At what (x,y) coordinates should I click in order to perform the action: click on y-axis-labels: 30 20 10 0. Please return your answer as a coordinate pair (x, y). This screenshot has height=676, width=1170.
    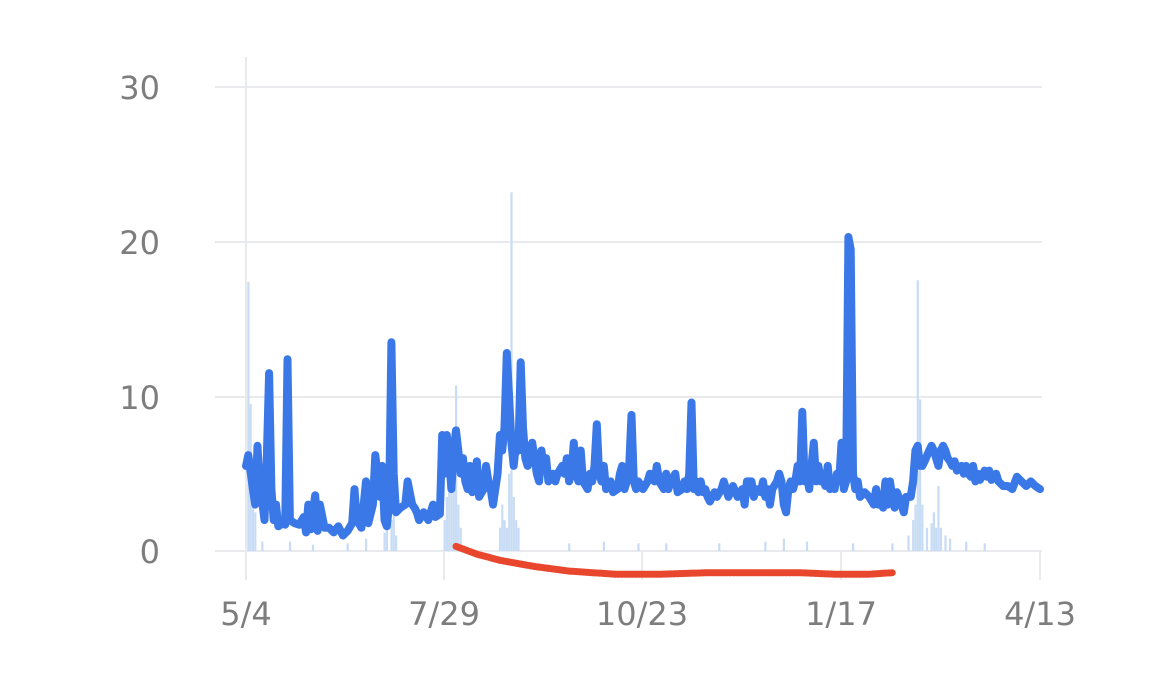
    Looking at the image, I should click on (139, 320).